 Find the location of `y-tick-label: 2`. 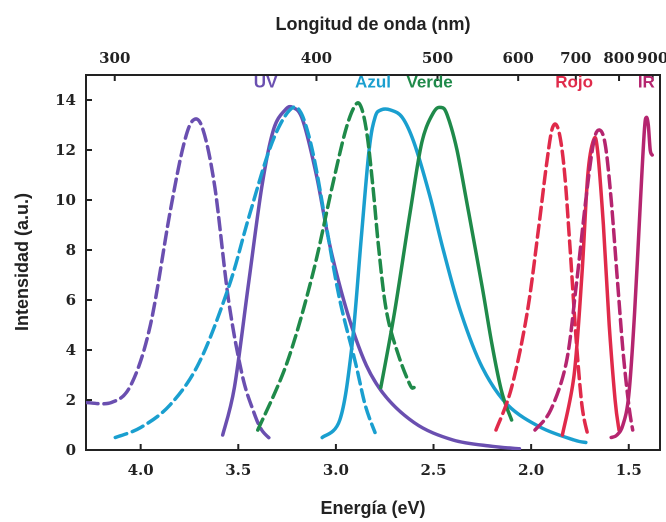

y-tick-label: 2 is located at coordinates (71, 400).